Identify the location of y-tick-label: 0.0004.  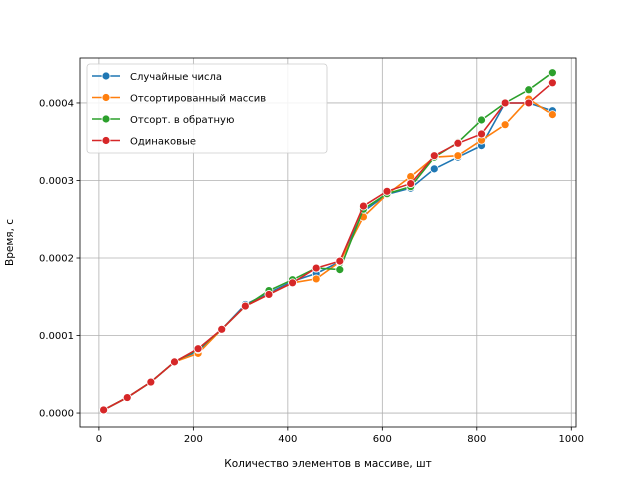
(56, 104).